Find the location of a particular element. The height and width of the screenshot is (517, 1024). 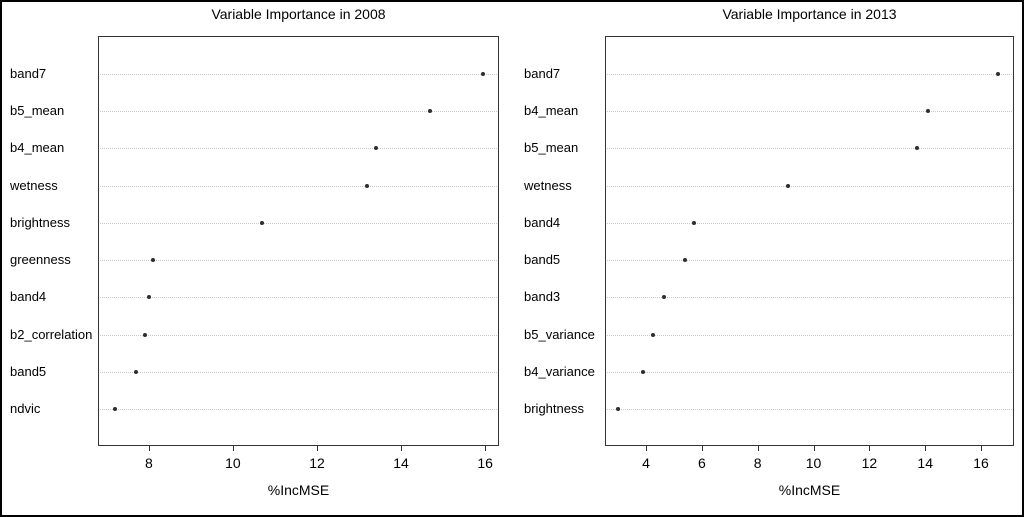

category-label: ndvic is located at coordinates (25, 408).